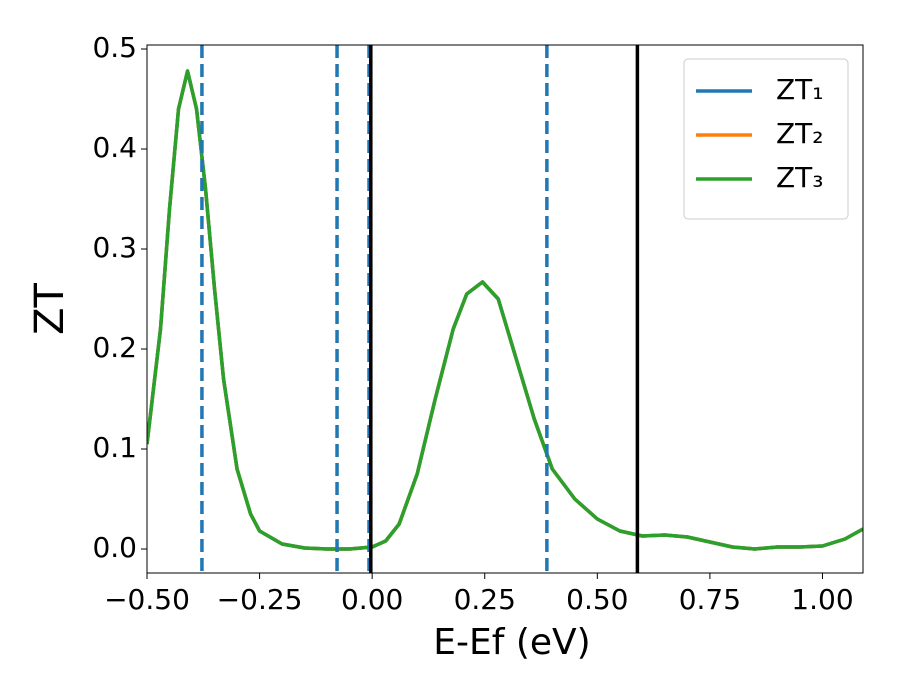 The height and width of the screenshot is (700, 900). Describe the element at coordinates (710, 599) in the screenshot. I see `x-tick-label: 0.75` at that location.